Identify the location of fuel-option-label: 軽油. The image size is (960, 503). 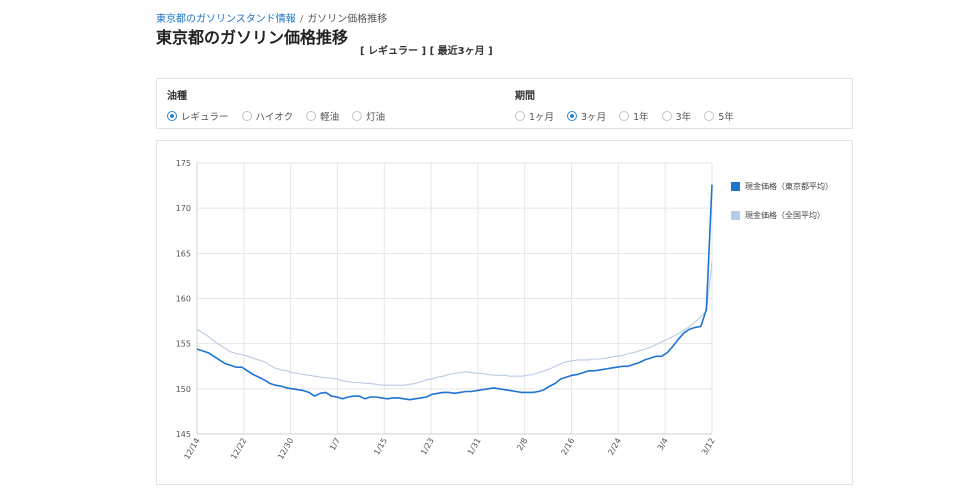
(330, 117).